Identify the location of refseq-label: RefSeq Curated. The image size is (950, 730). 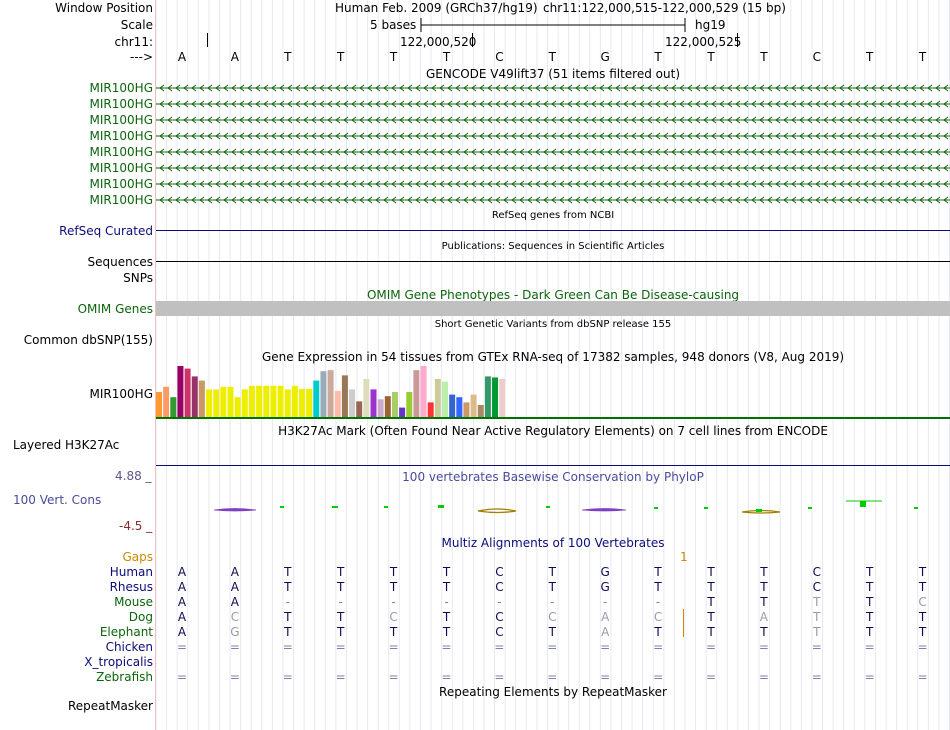
(106, 231).